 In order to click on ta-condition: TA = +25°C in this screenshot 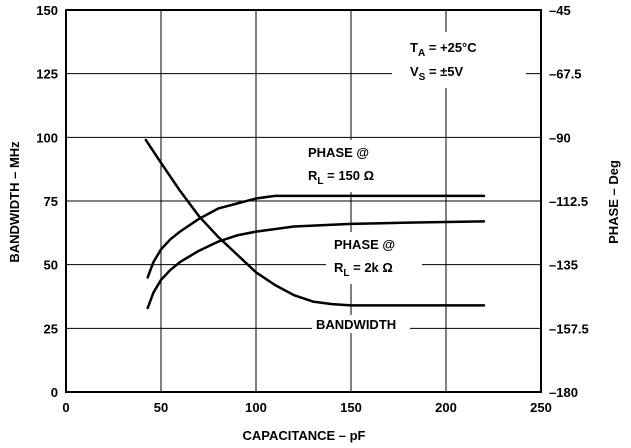, I will do `click(443, 49)`.